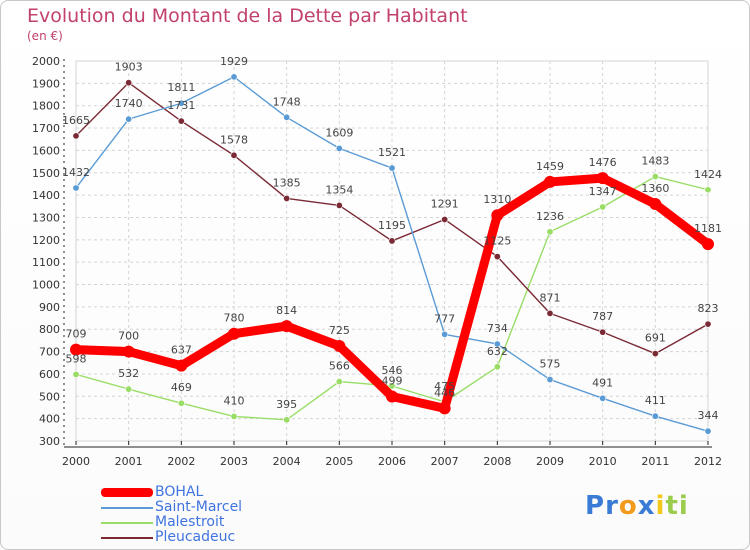  Describe the element at coordinates (46, 61) in the screenshot. I see `y-tick-label: 2000` at that location.